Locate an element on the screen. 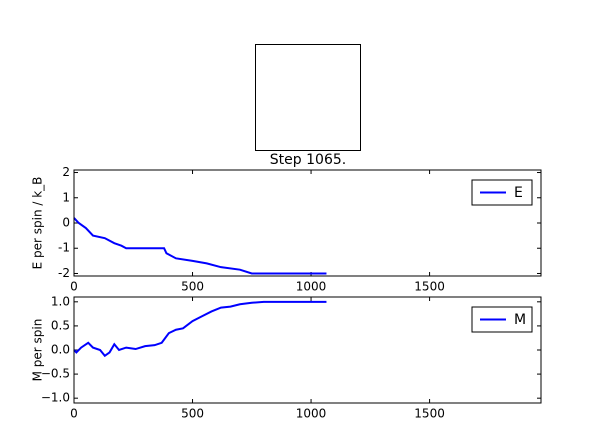 The width and height of the screenshot is (600, 448). y-tick-label: -1 is located at coordinates (64, 248).